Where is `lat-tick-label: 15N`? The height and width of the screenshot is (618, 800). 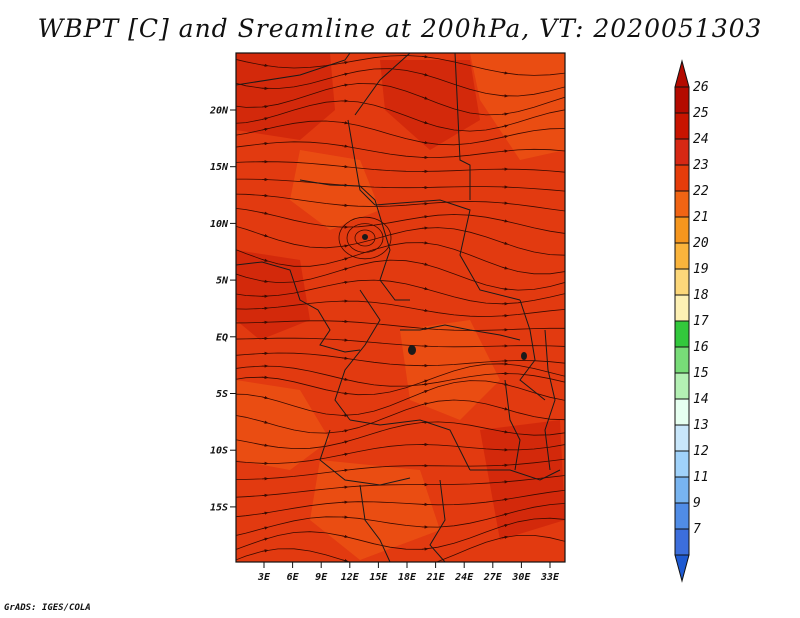 lat-tick-label: 15N is located at coordinates (219, 167).